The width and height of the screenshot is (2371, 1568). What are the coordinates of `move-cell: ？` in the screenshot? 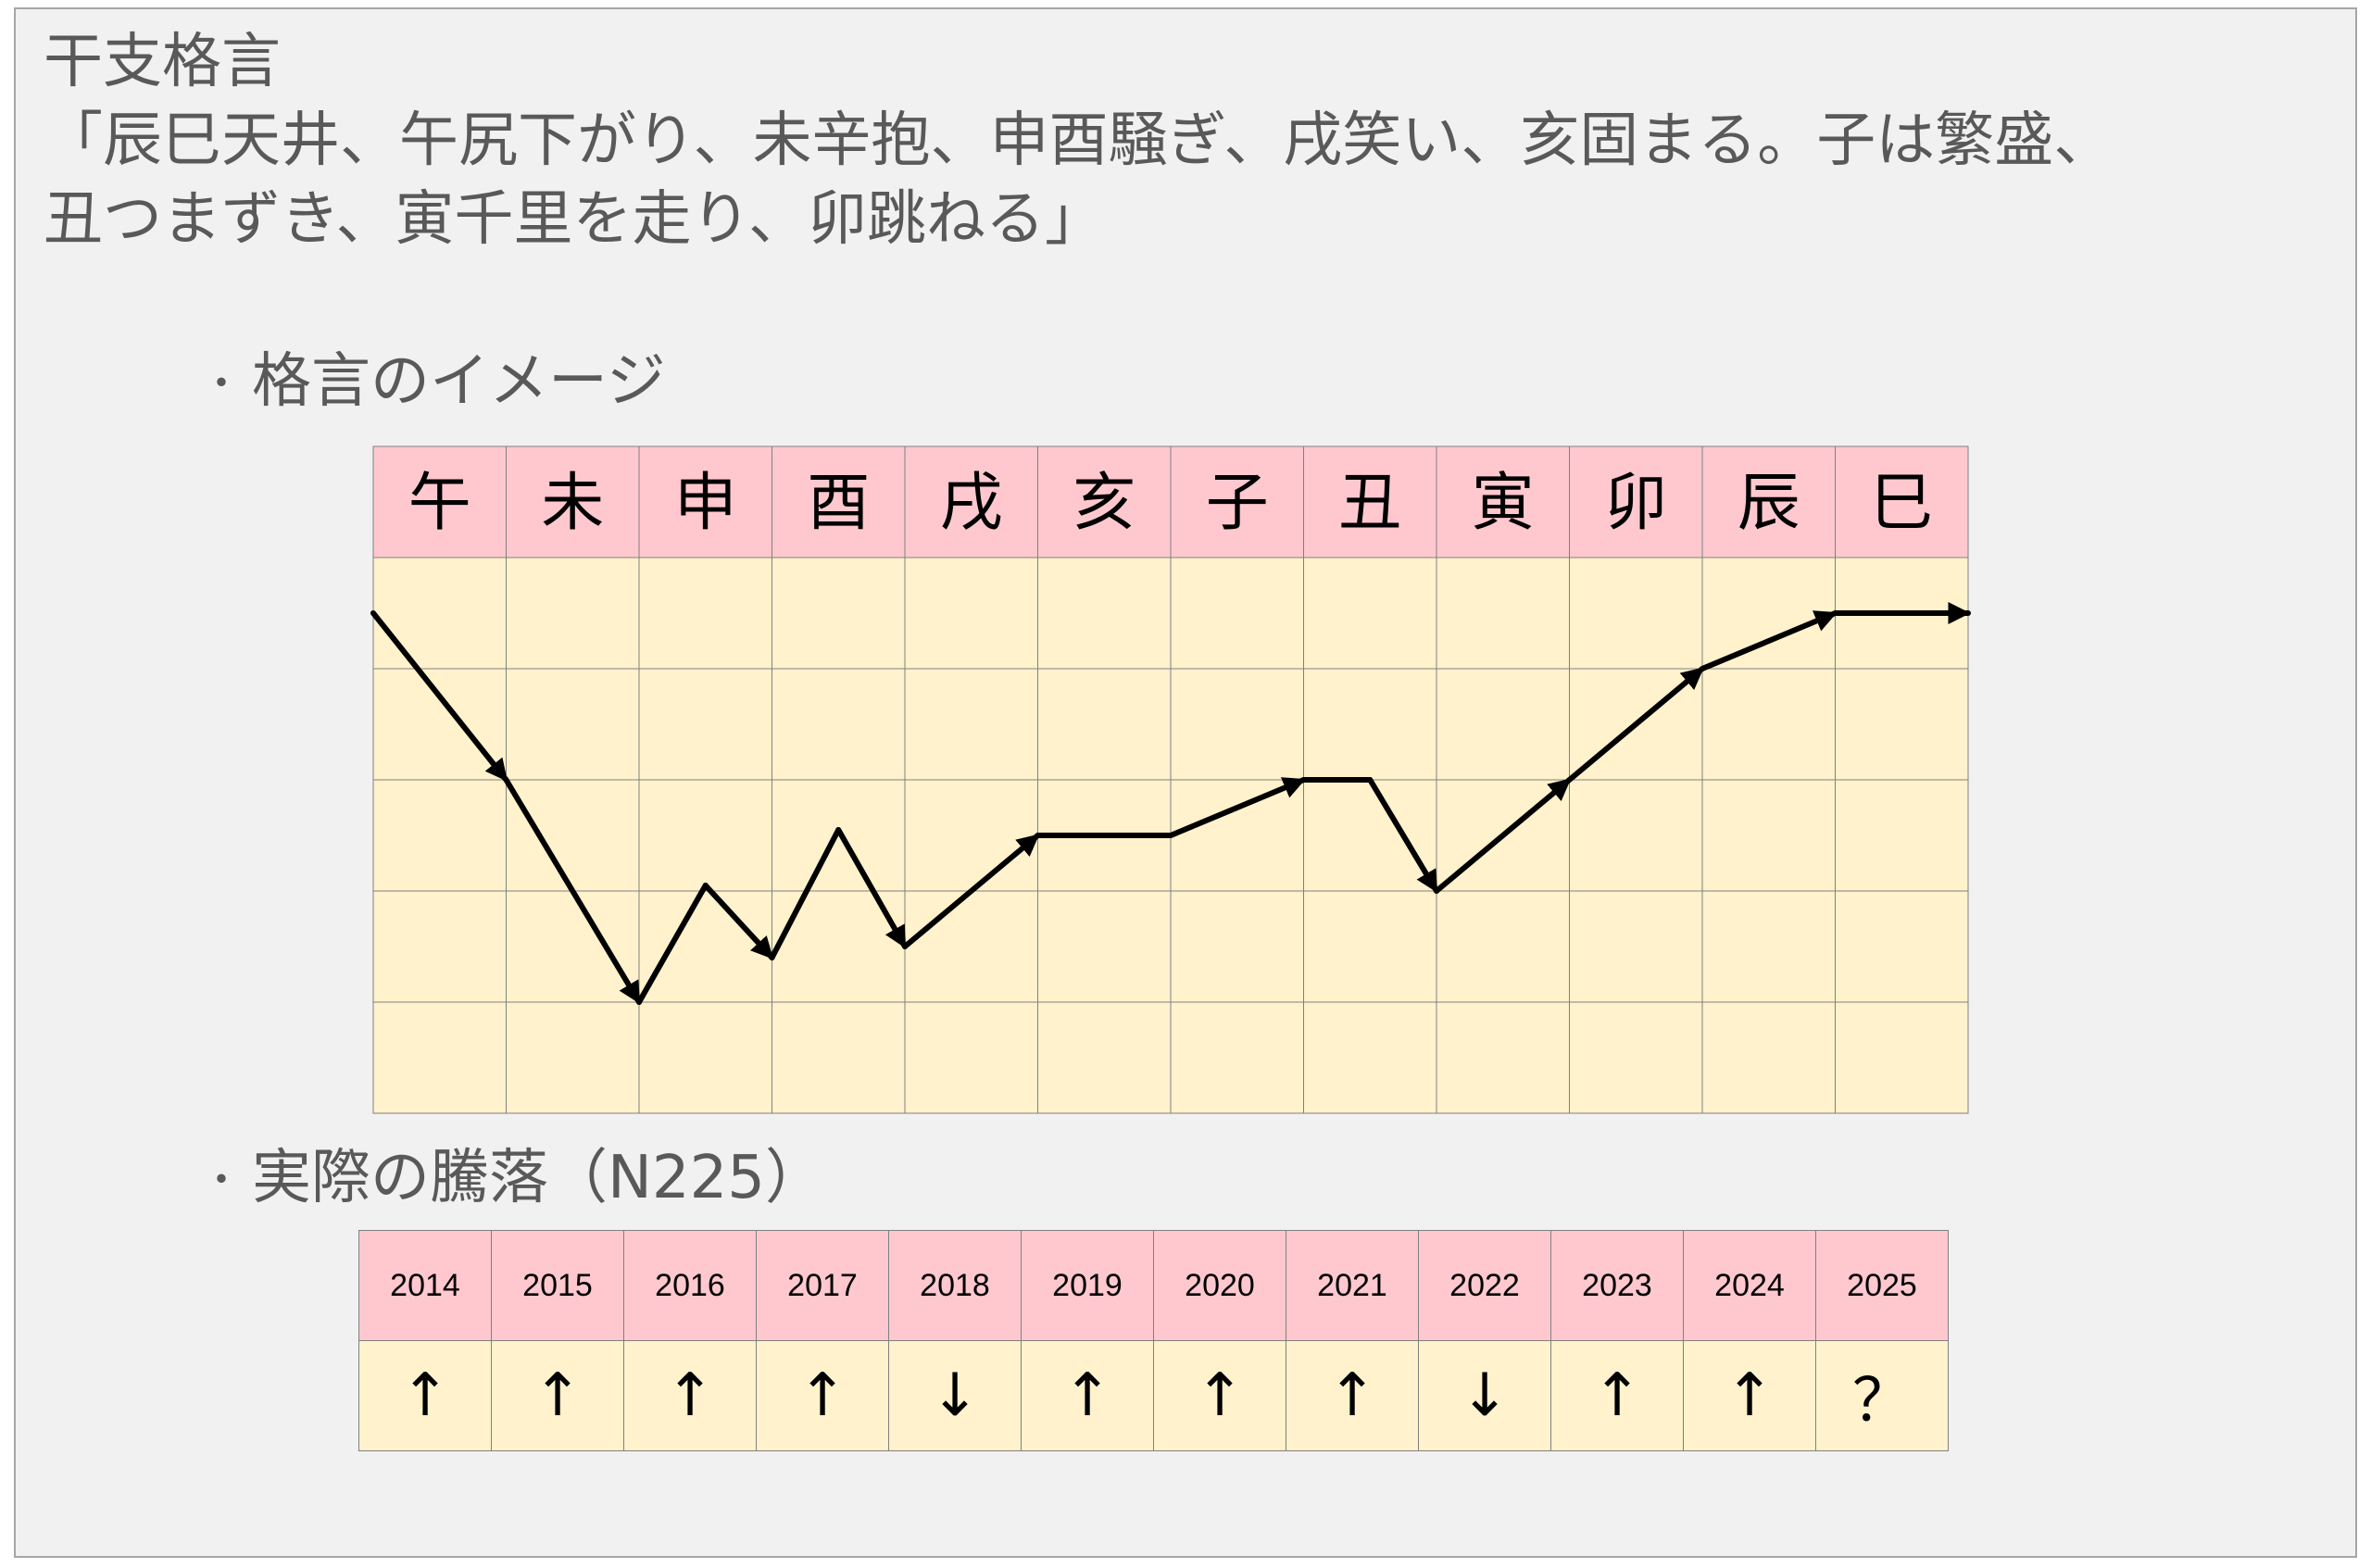 It's located at (1882, 1396).